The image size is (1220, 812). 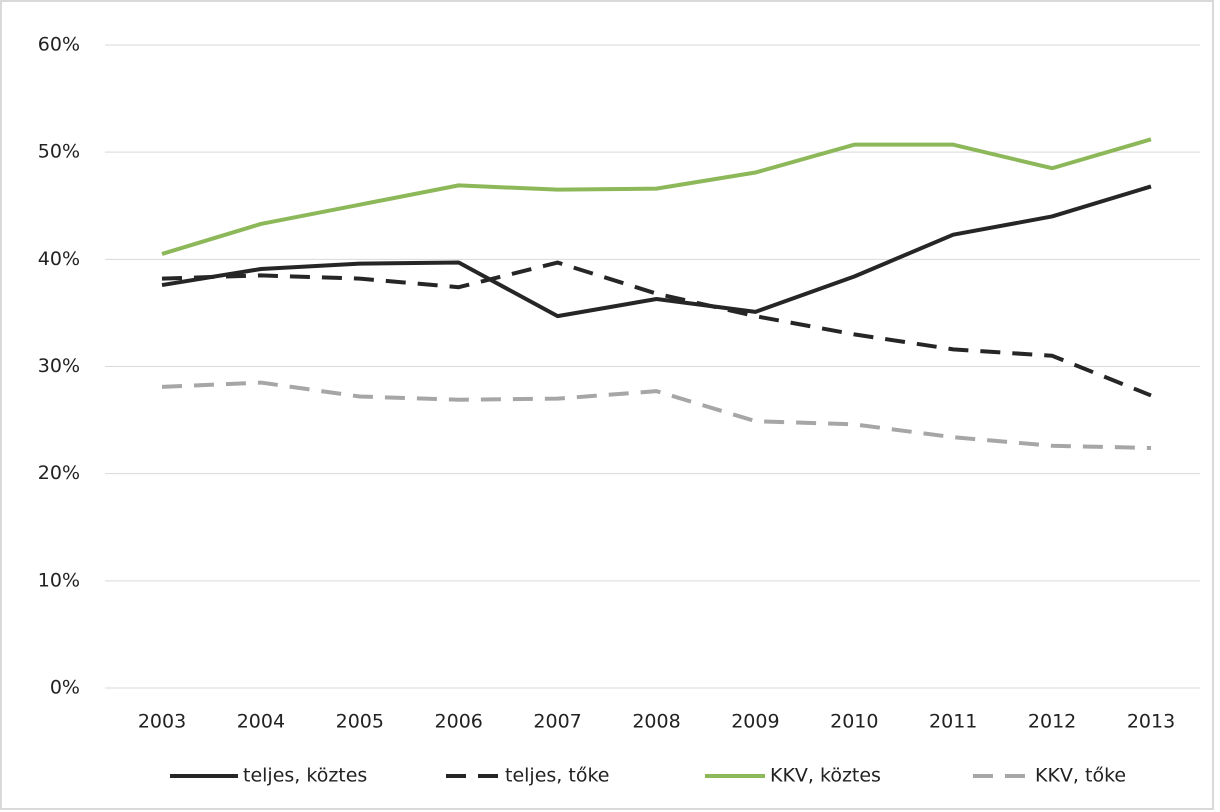 What do you see at coordinates (557, 722) in the screenshot?
I see `x-tick-label: 2007` at bounding box center [557, 722].